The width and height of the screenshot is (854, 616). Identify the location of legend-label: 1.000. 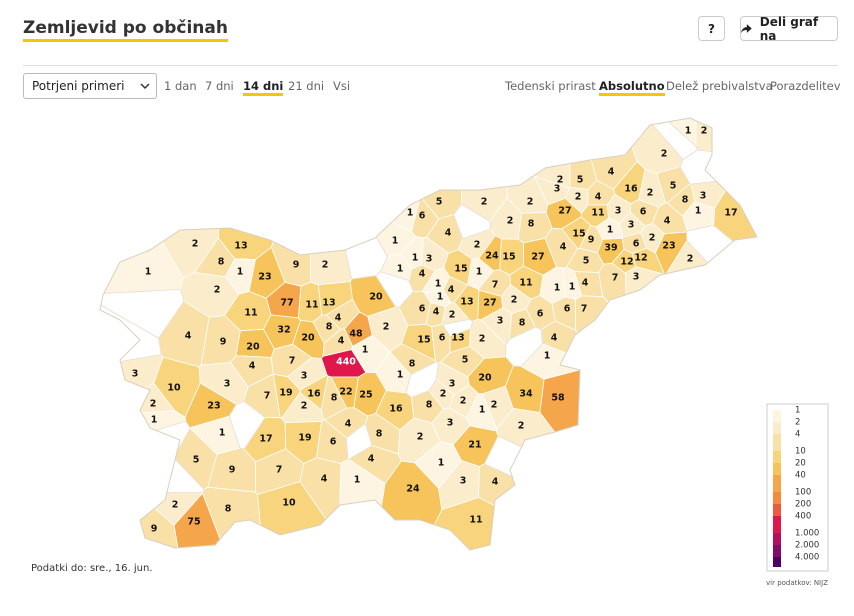
(807, 534).